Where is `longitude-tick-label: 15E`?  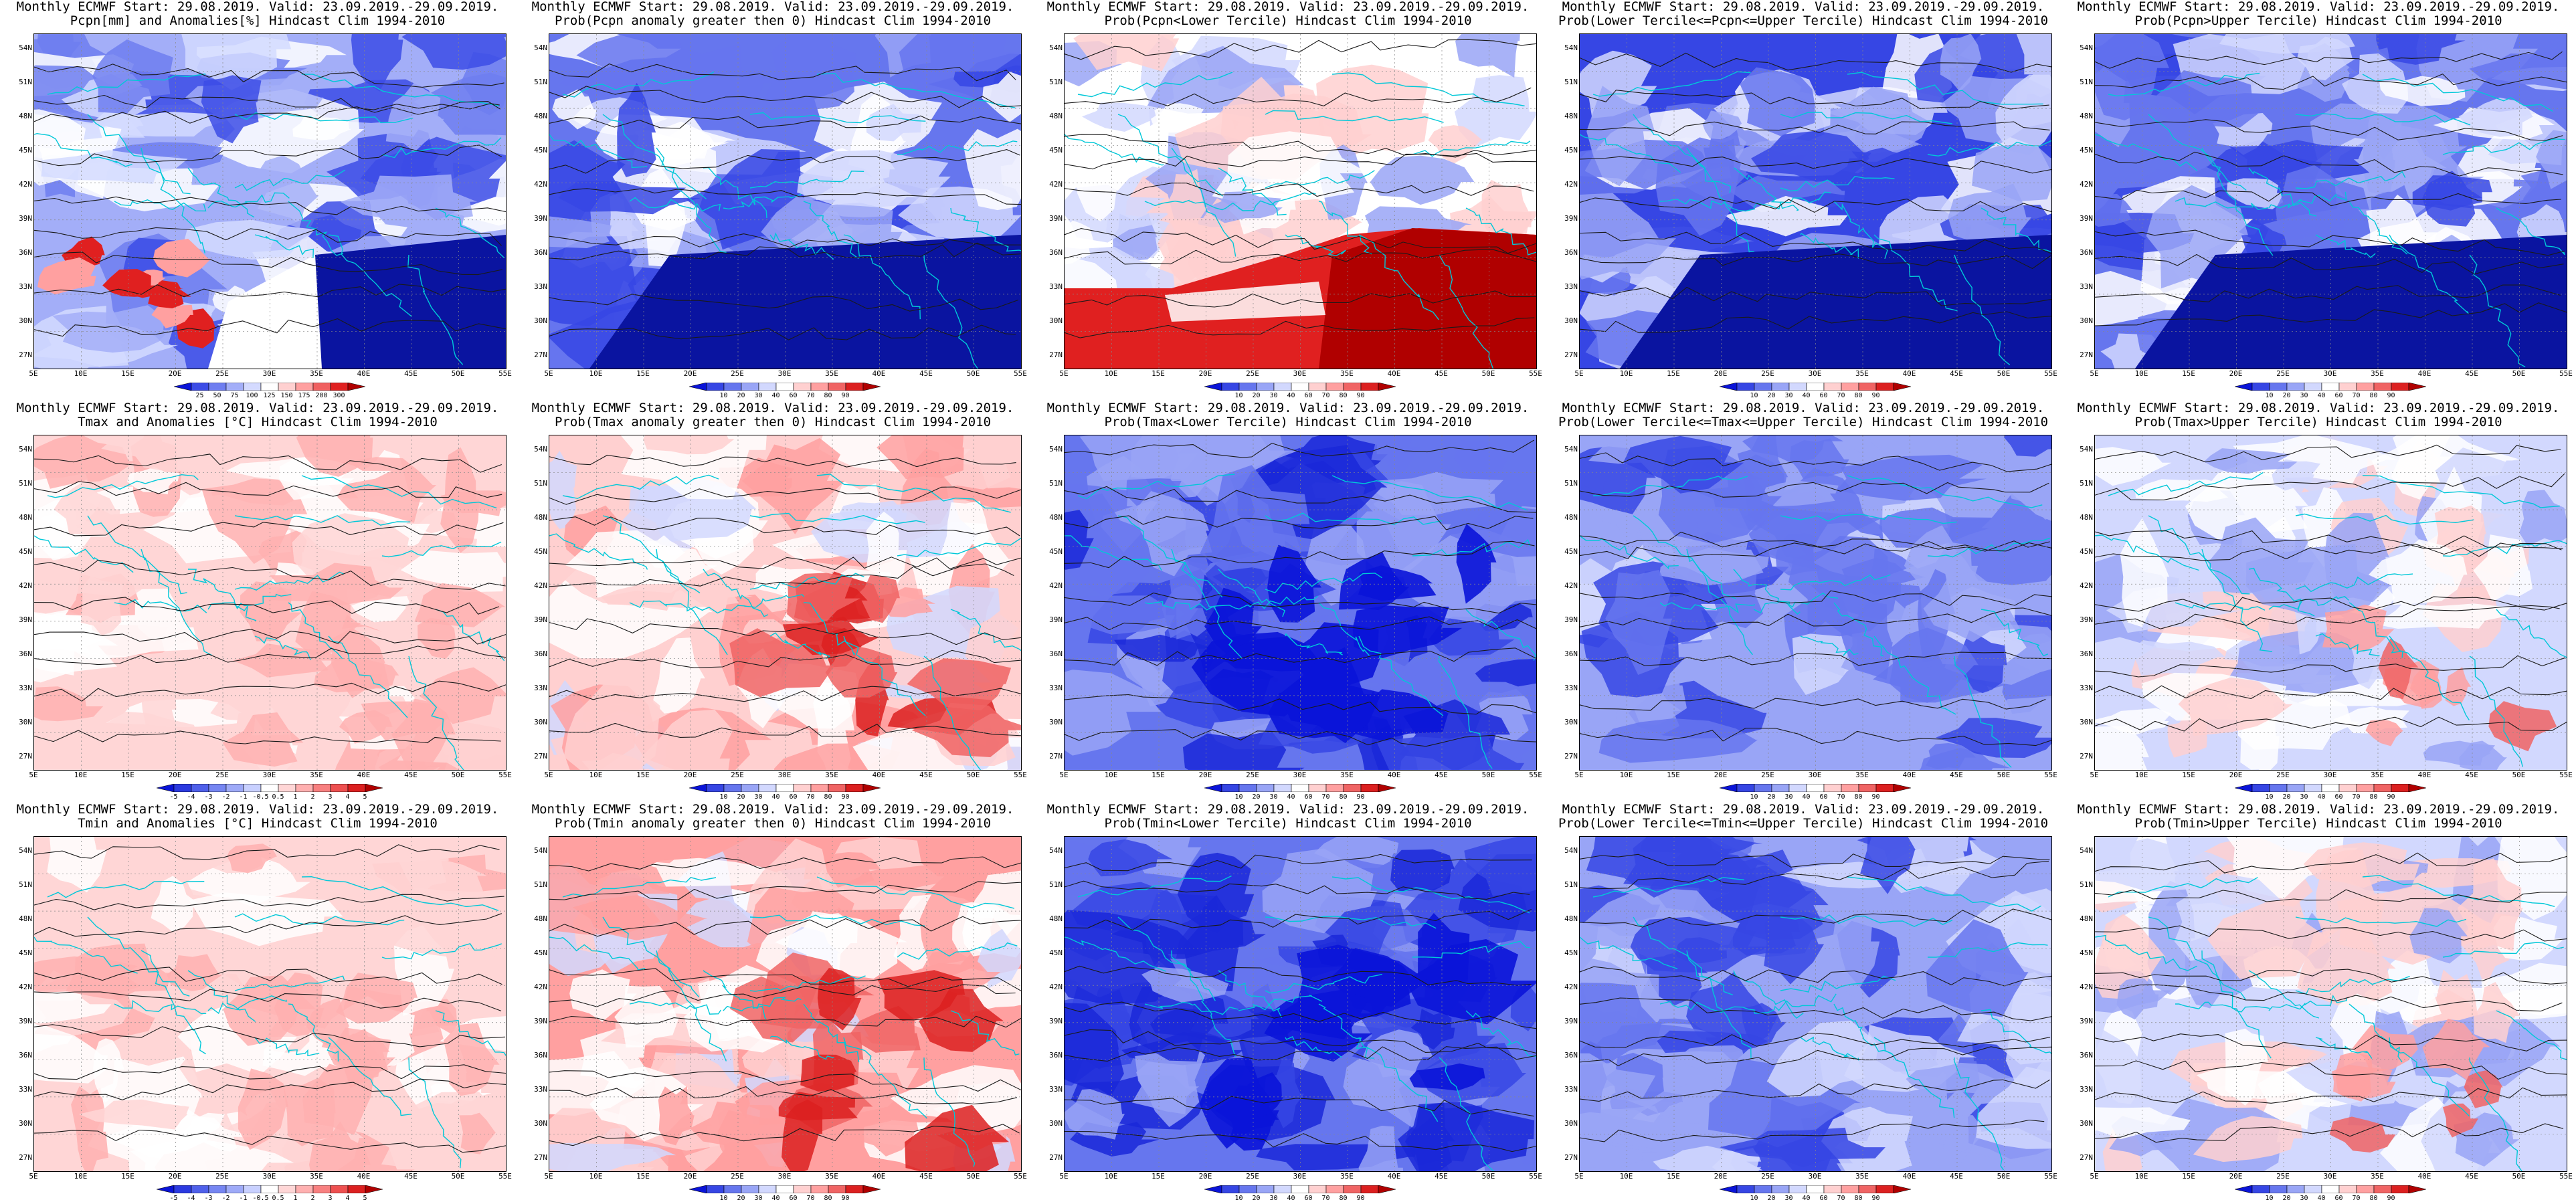 longitude-tick-label: 15E is located at coordinates (1673, 775).